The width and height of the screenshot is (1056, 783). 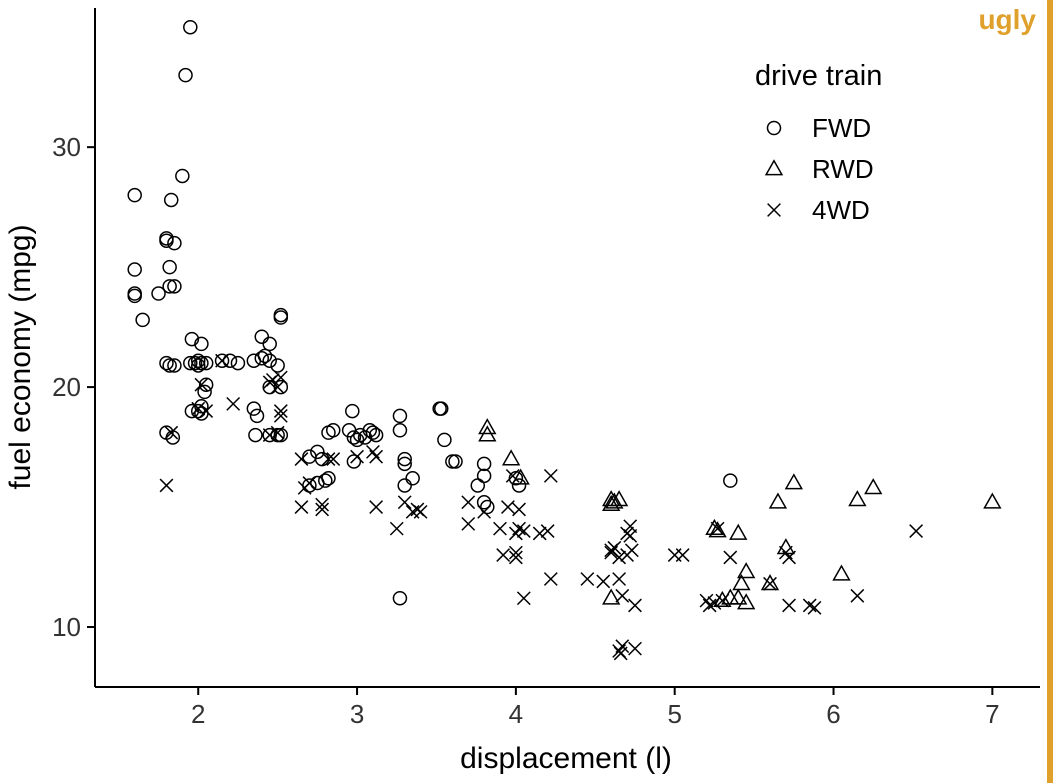 What do you see at coordinates (1007, 19) in the screenshot?
I see `style-badge: ugly` at bounding box center [1007, 19].